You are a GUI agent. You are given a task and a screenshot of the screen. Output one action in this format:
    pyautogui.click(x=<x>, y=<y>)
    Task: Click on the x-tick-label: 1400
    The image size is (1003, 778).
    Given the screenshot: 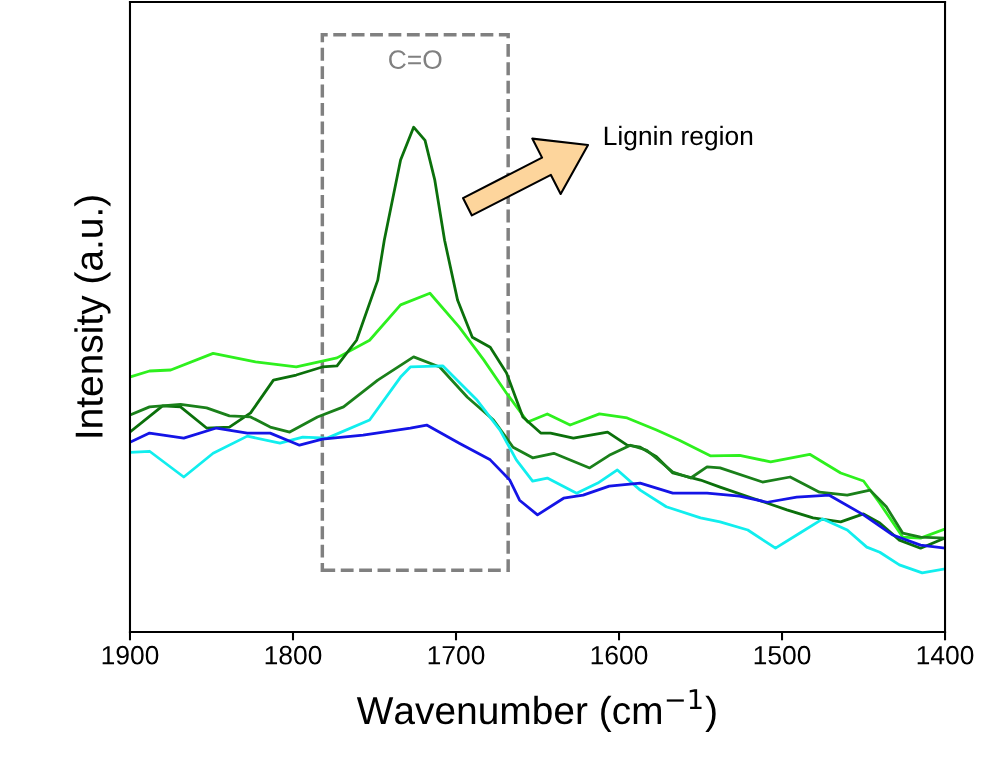 What is the action you would take?
    pyautogui.click(x=945, y=655)
    